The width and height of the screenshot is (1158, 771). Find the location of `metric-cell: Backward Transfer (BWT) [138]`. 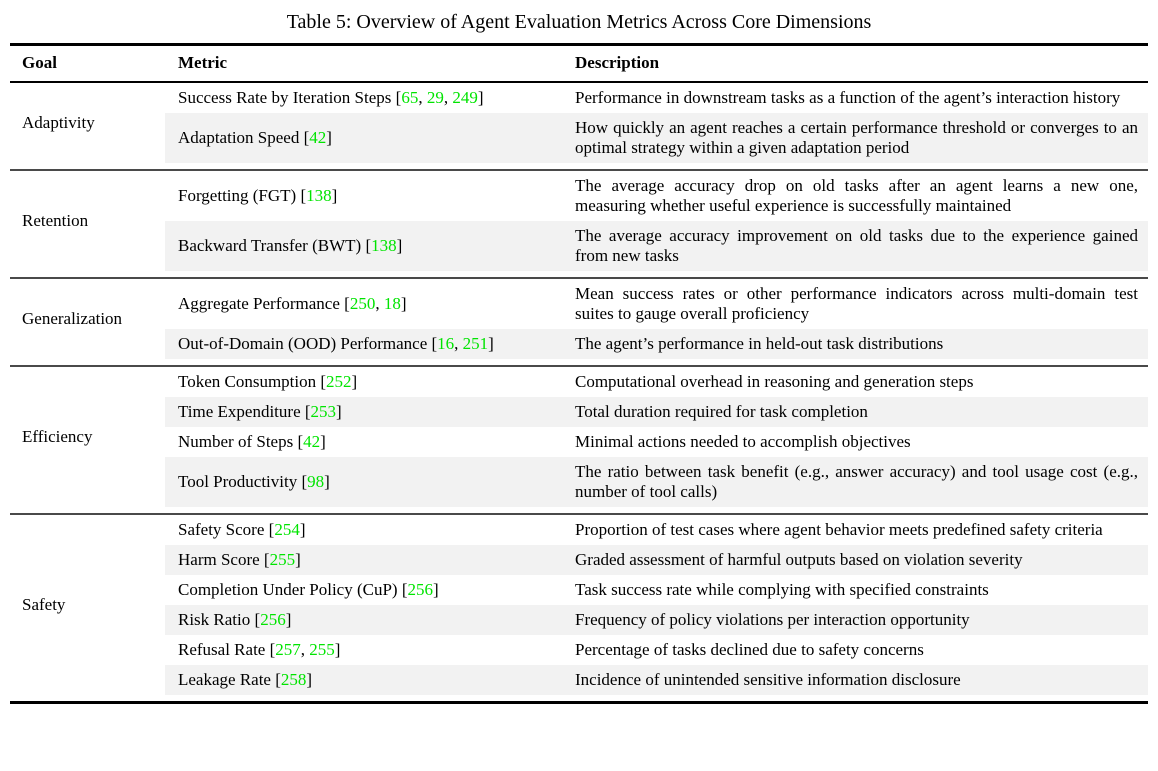

metric-cell: Backward Transfer (BWT) [138] is located at coordinates (368, 246).